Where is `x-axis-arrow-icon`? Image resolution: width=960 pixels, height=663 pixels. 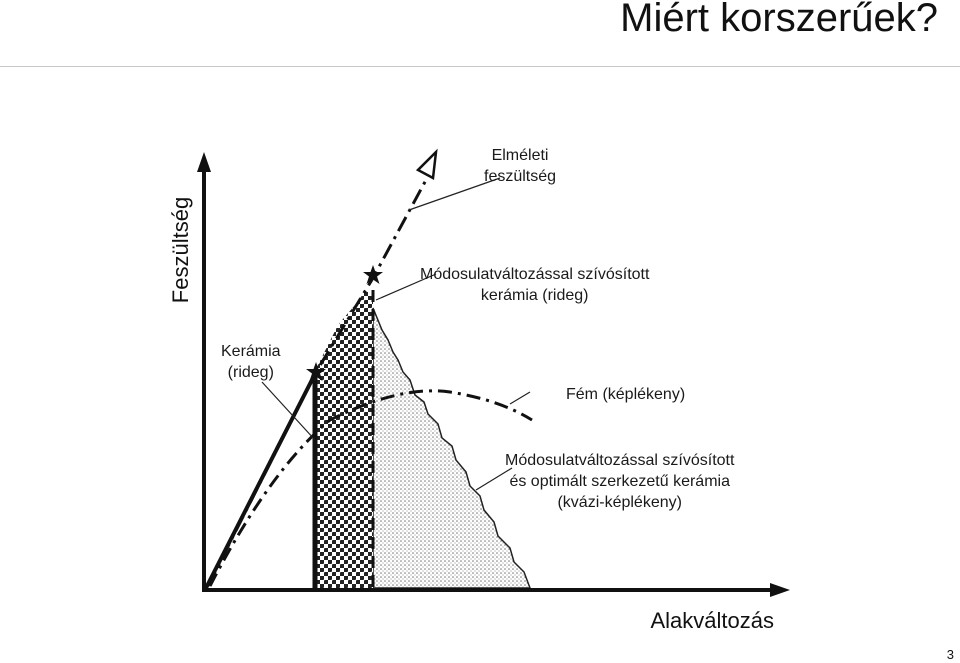
x-axis-arrow-icon is located at coordinates (780, 590).